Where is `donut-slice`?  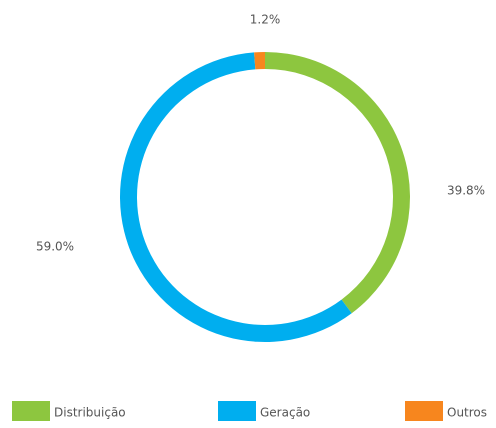
donut-slice is located at coordinates (259, 61).